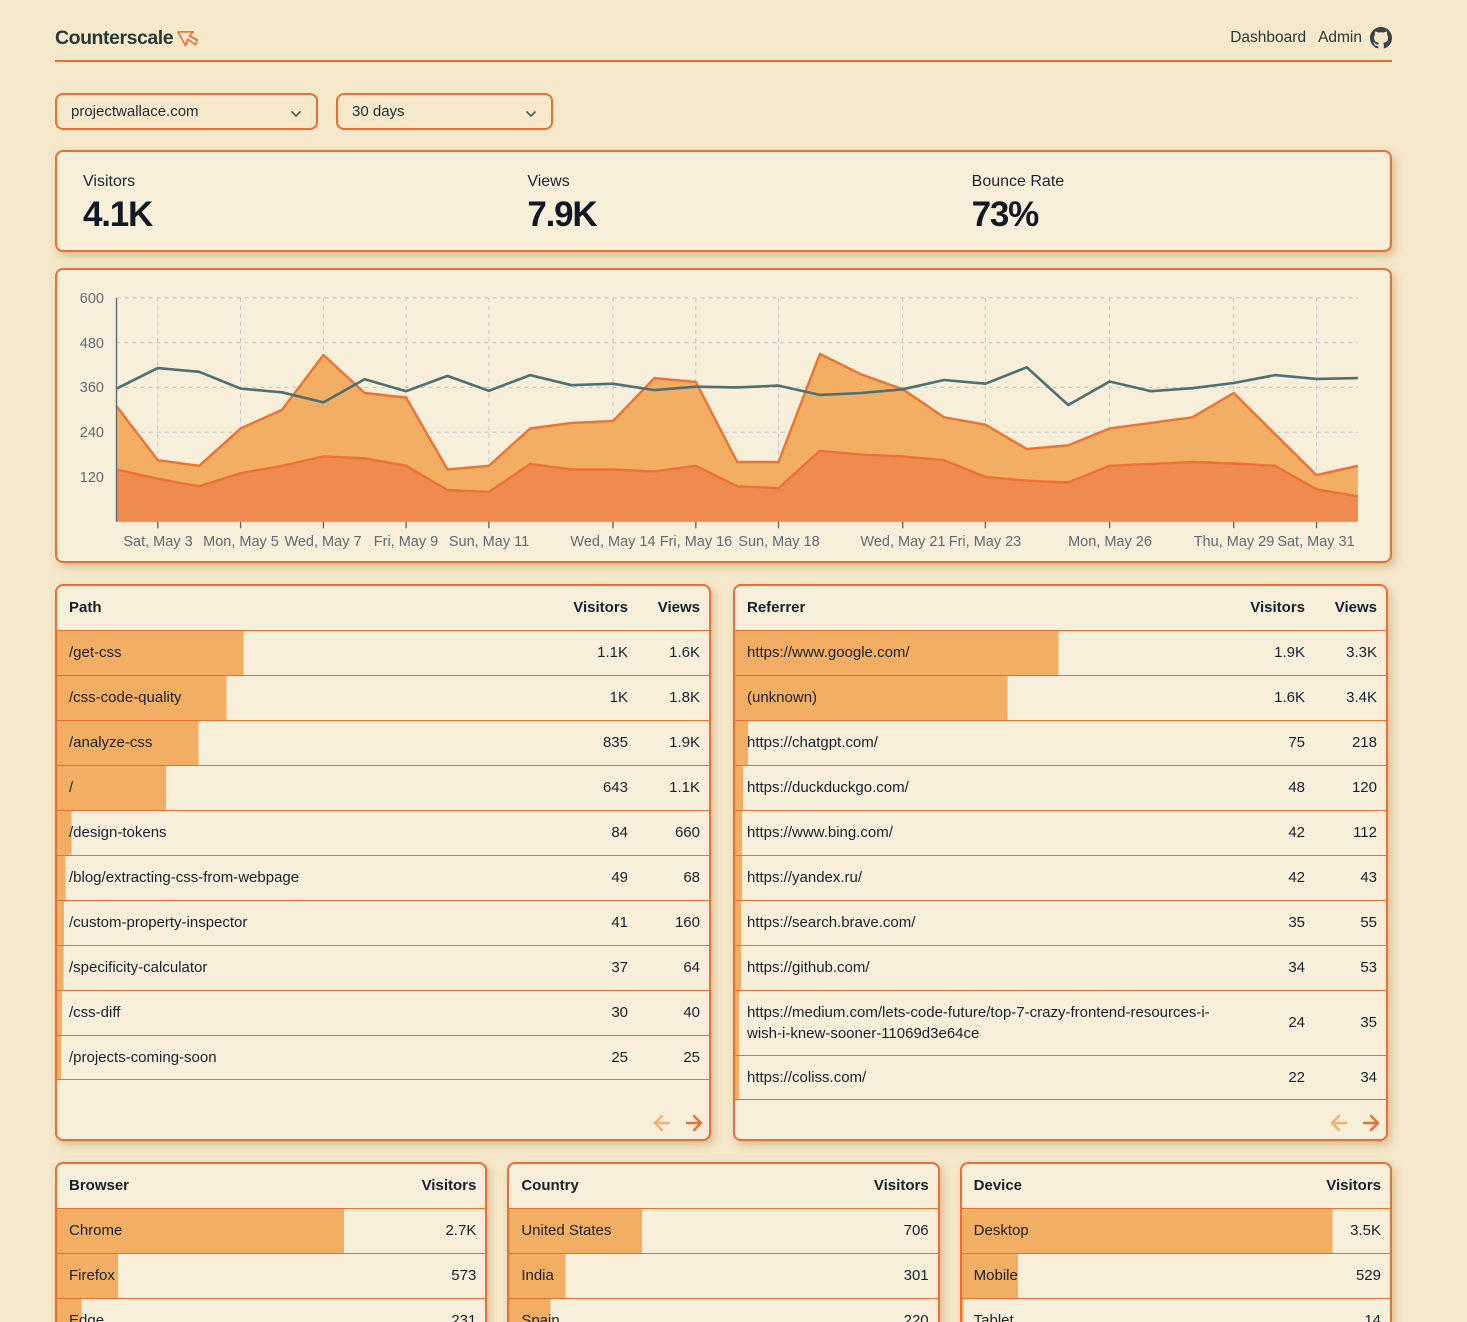 This screenshot has width=1467, height=1322. I want to click on svg-text: Sat, May 31, so click(1315, 542).